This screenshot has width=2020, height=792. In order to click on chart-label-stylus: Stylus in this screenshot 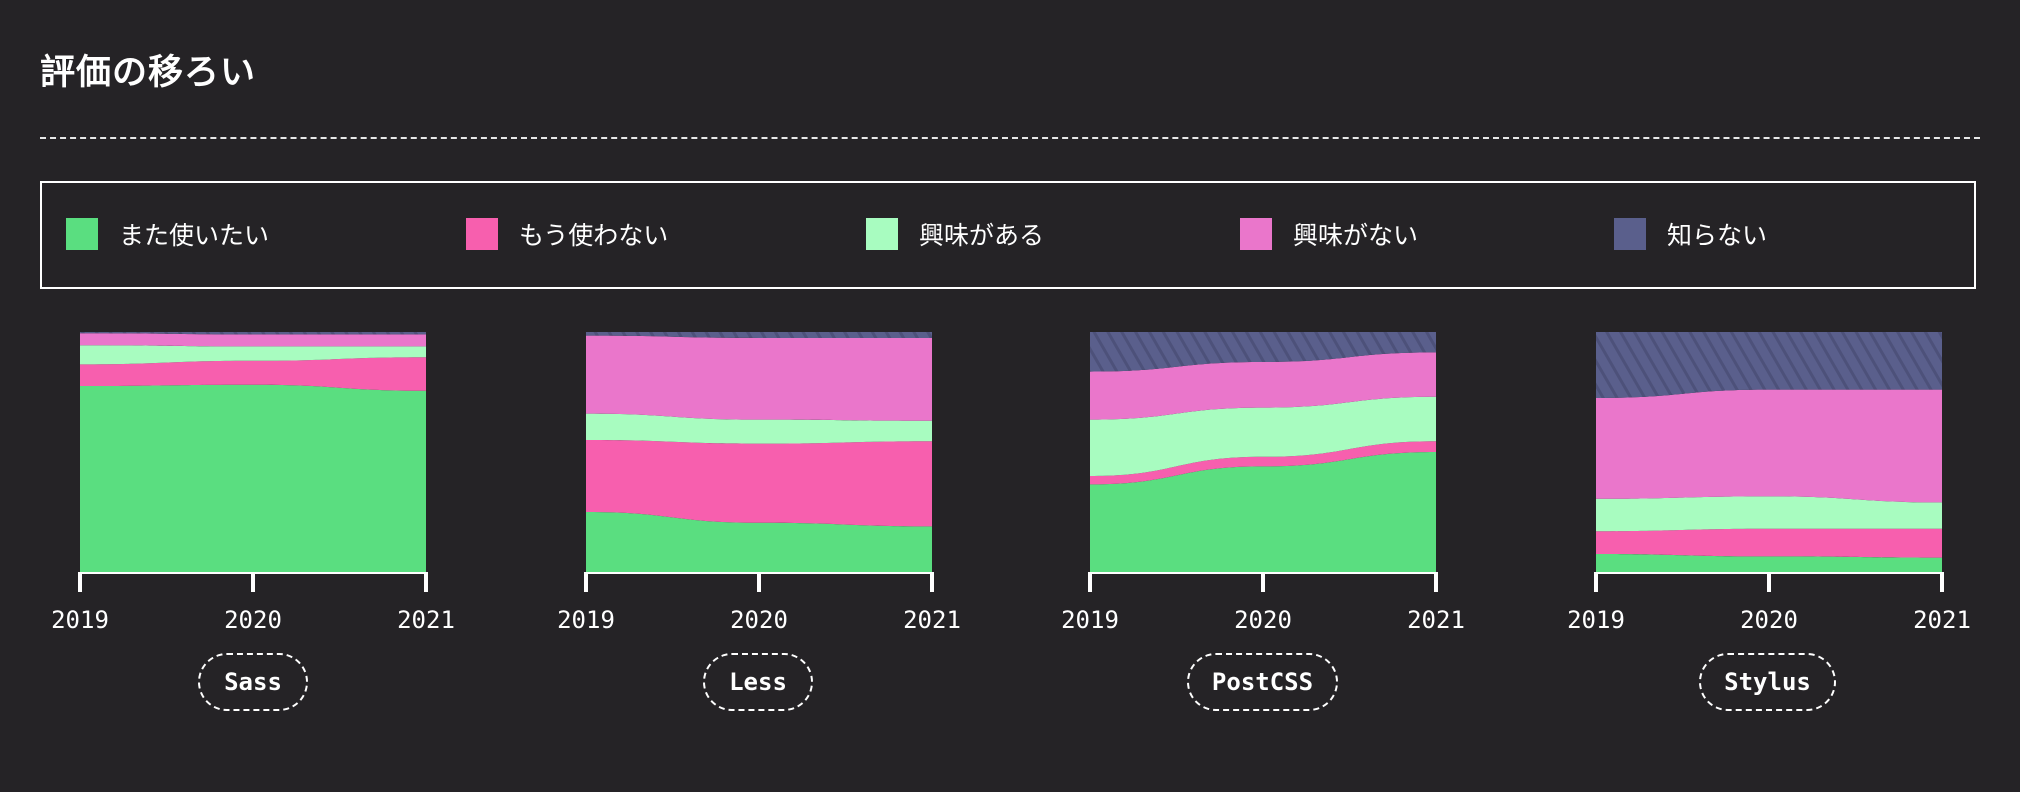, I will do `click(1767, 682)`.